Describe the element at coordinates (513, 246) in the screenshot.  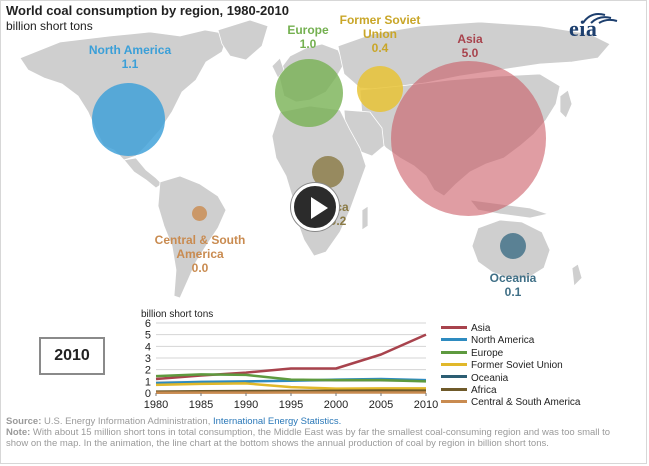
I see `bubble-oceania` at that location.